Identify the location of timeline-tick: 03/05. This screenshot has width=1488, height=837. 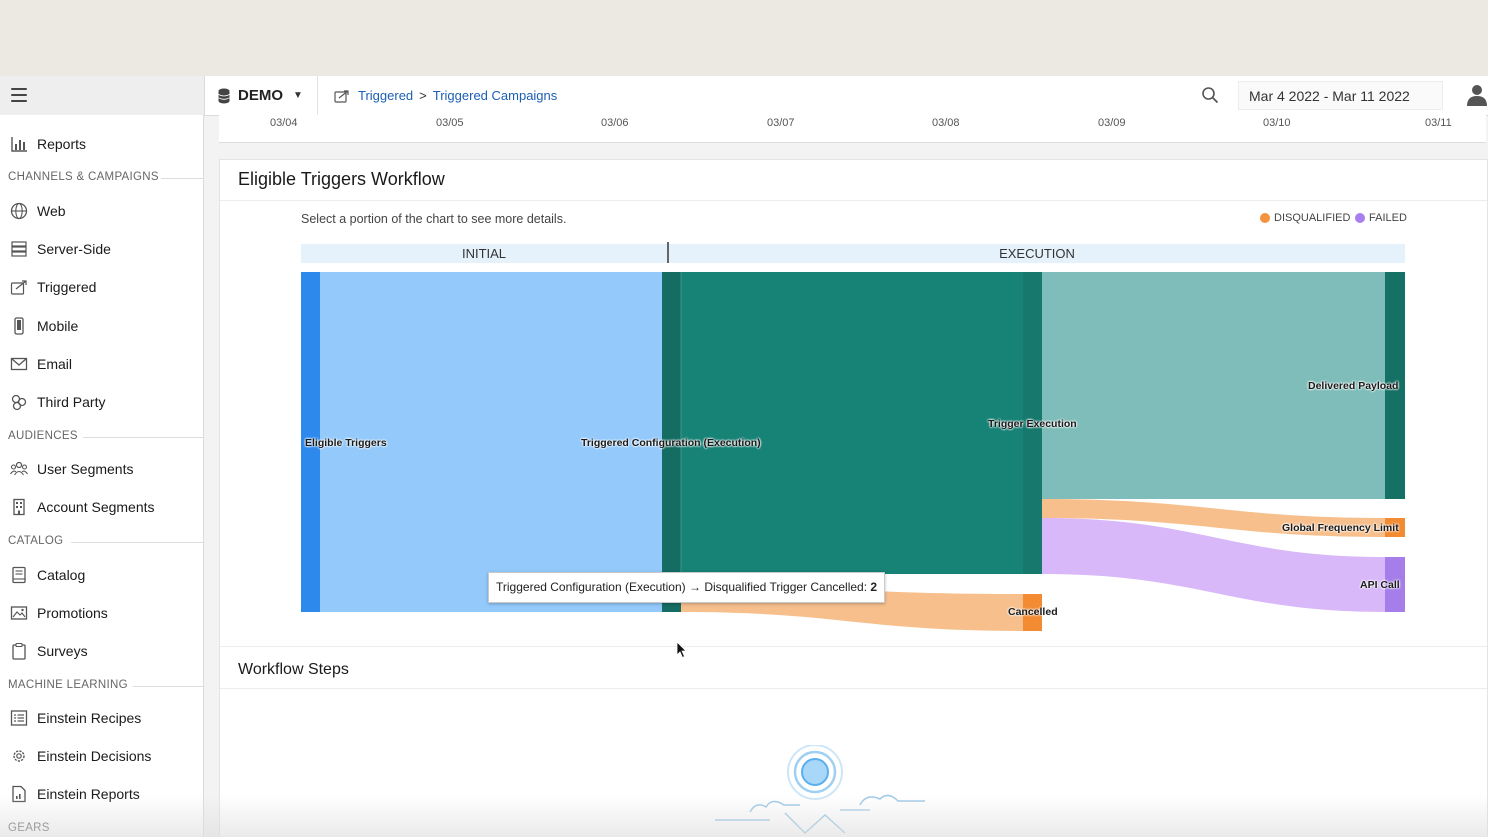
(450, 123).